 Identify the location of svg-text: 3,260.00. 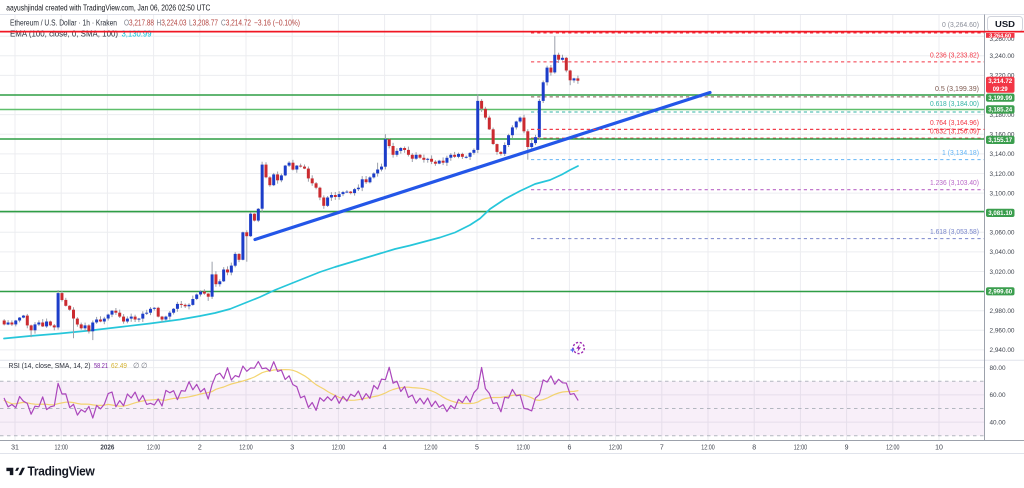
(1002, 39).